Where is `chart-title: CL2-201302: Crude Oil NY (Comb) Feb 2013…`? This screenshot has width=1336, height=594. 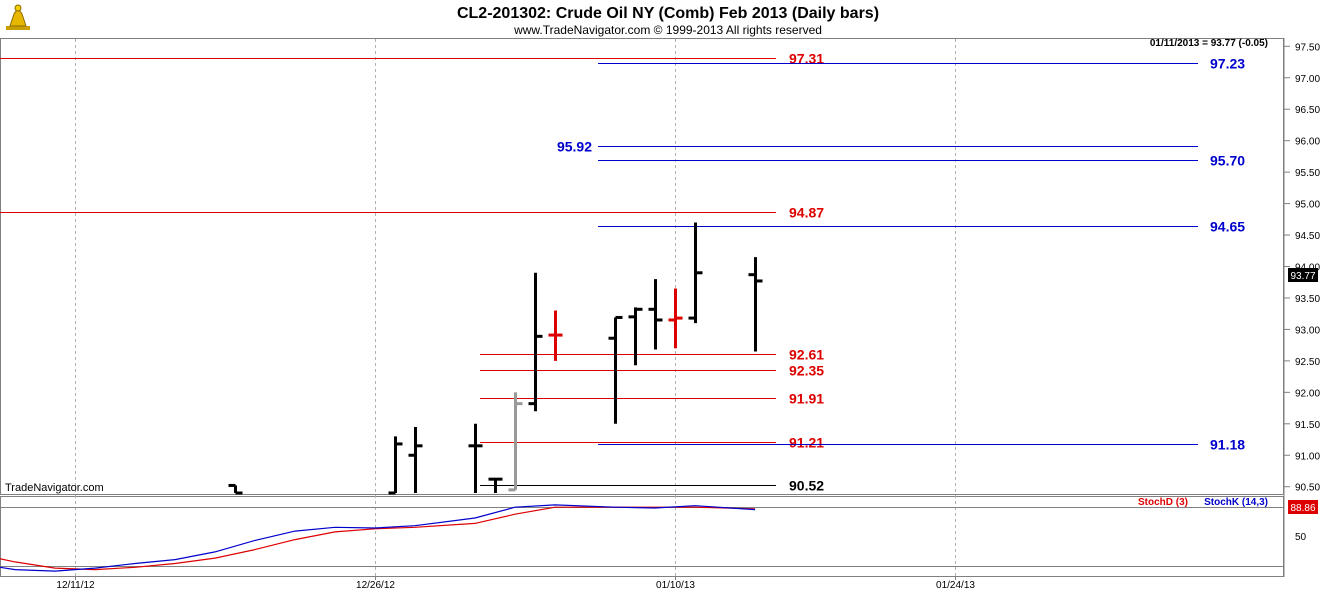 chart-title: CL2-201302: Crude Oil NY (Comb) Feb 2013… is located at coordinates (668, 13).